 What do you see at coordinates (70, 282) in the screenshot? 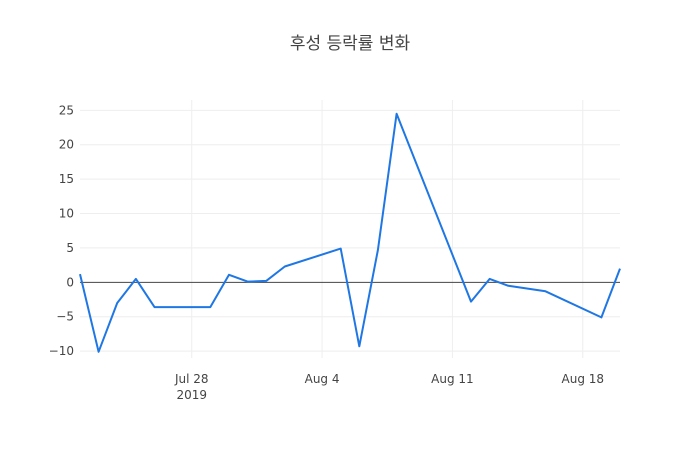
I see `y-tick-label: 0` at bounding box center [70, 282].